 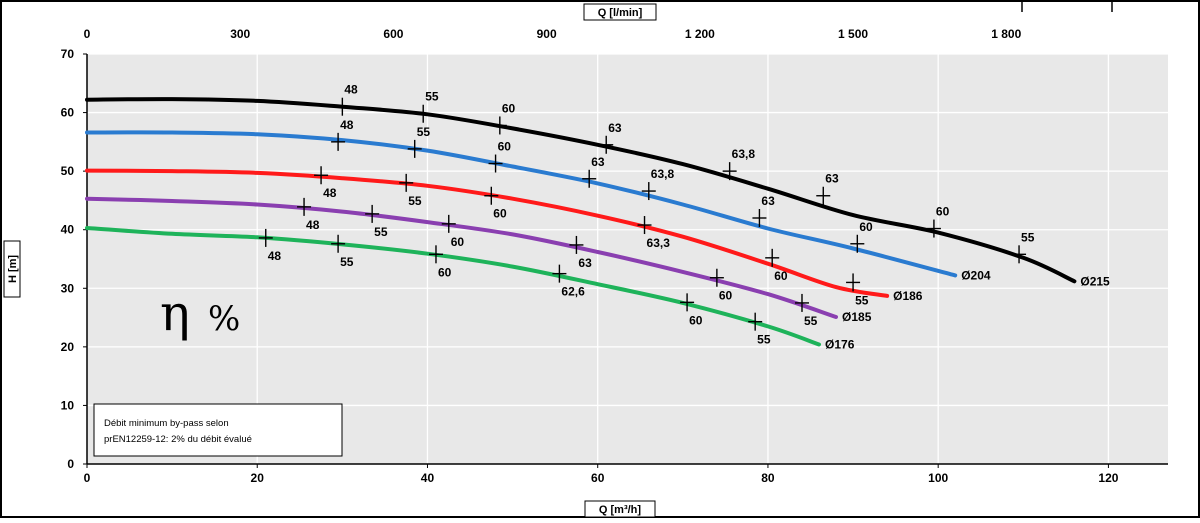 What do you see at coordinates (87, 478) in the screenshot?
I see `x-tick-label-0: 0` at bounding box center [87, 478].